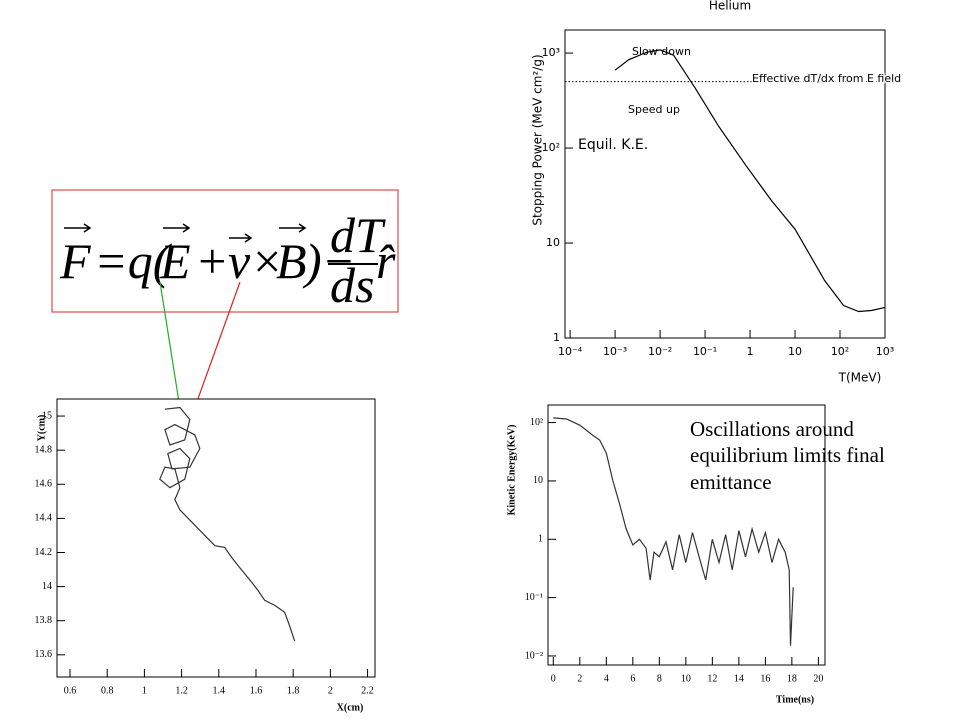 The width and height of the screenshot is (960, 720). I want to click on vector-arrows, so click(185, 233).